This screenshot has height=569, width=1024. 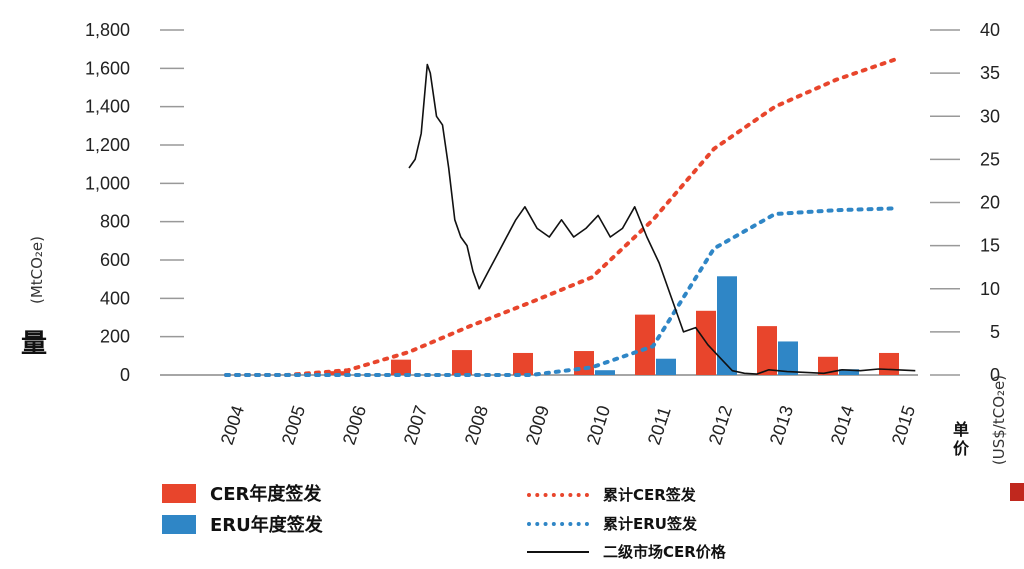 I want to click on x-tick-label-2006: 2006, so click(x=354, y=425).